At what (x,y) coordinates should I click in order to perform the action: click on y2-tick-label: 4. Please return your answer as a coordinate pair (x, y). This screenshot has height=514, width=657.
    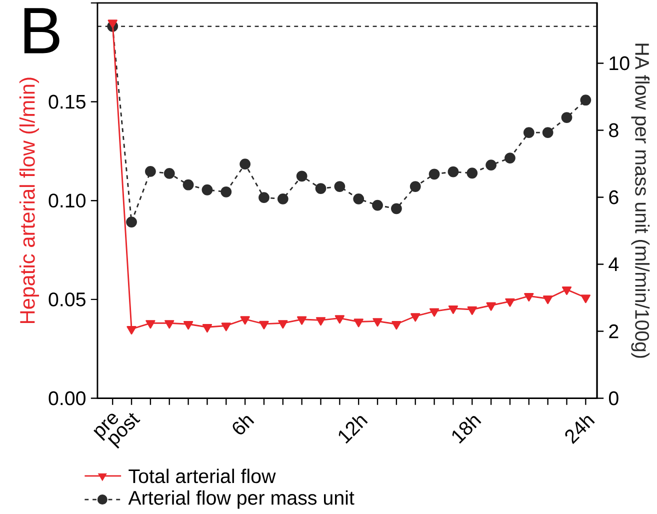
    Looking at the image, I should click on (613, 264).